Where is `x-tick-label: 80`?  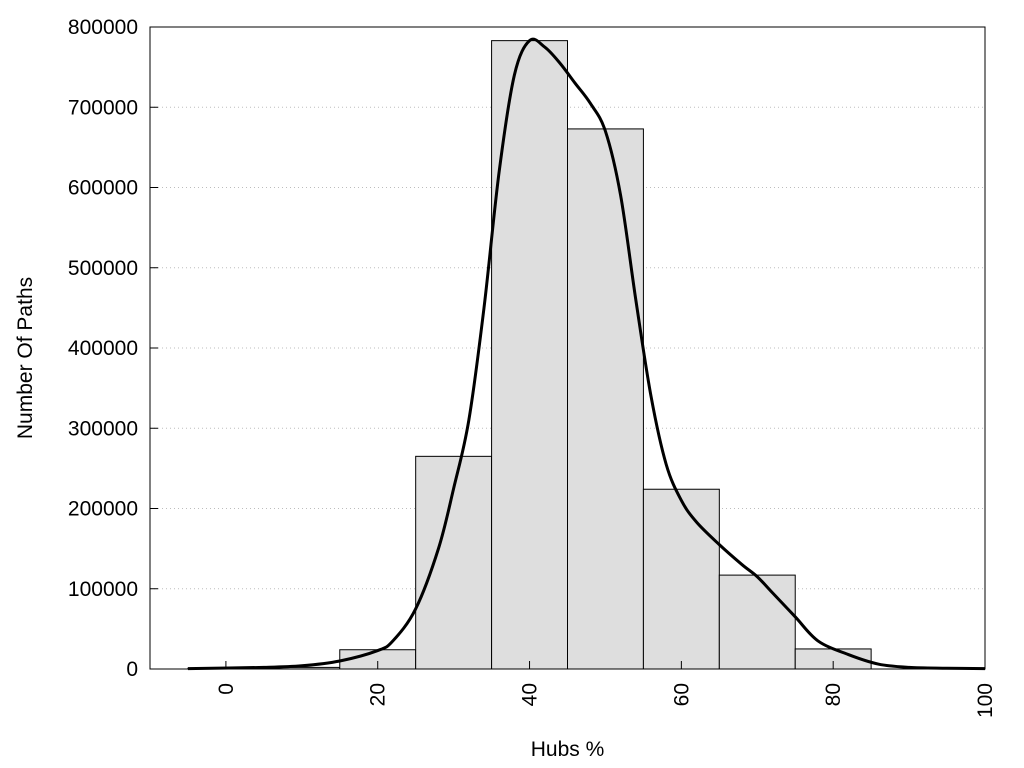 x-tick-label: 80 is located at coordinates (833, 694).